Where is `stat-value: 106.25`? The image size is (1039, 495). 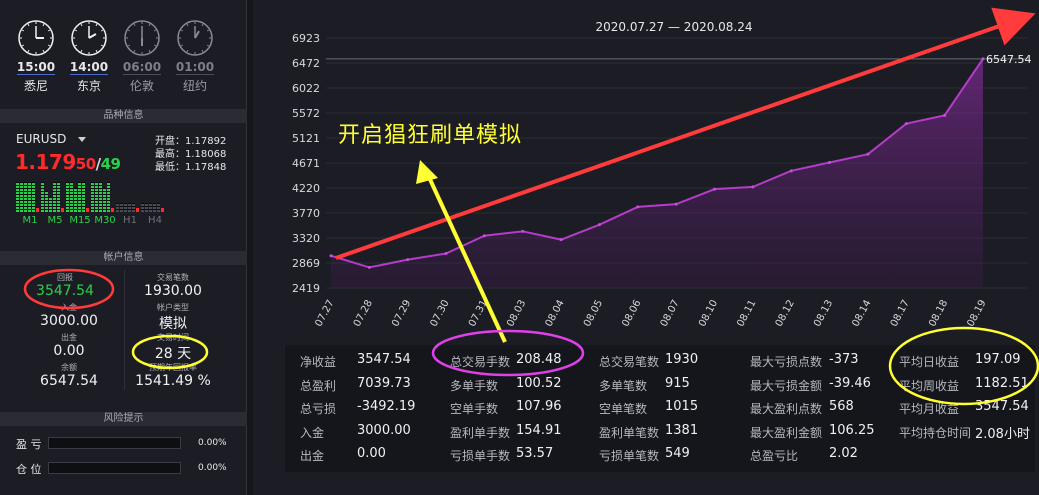 stat-value: 106.25 is located at coordinates (852, 430).